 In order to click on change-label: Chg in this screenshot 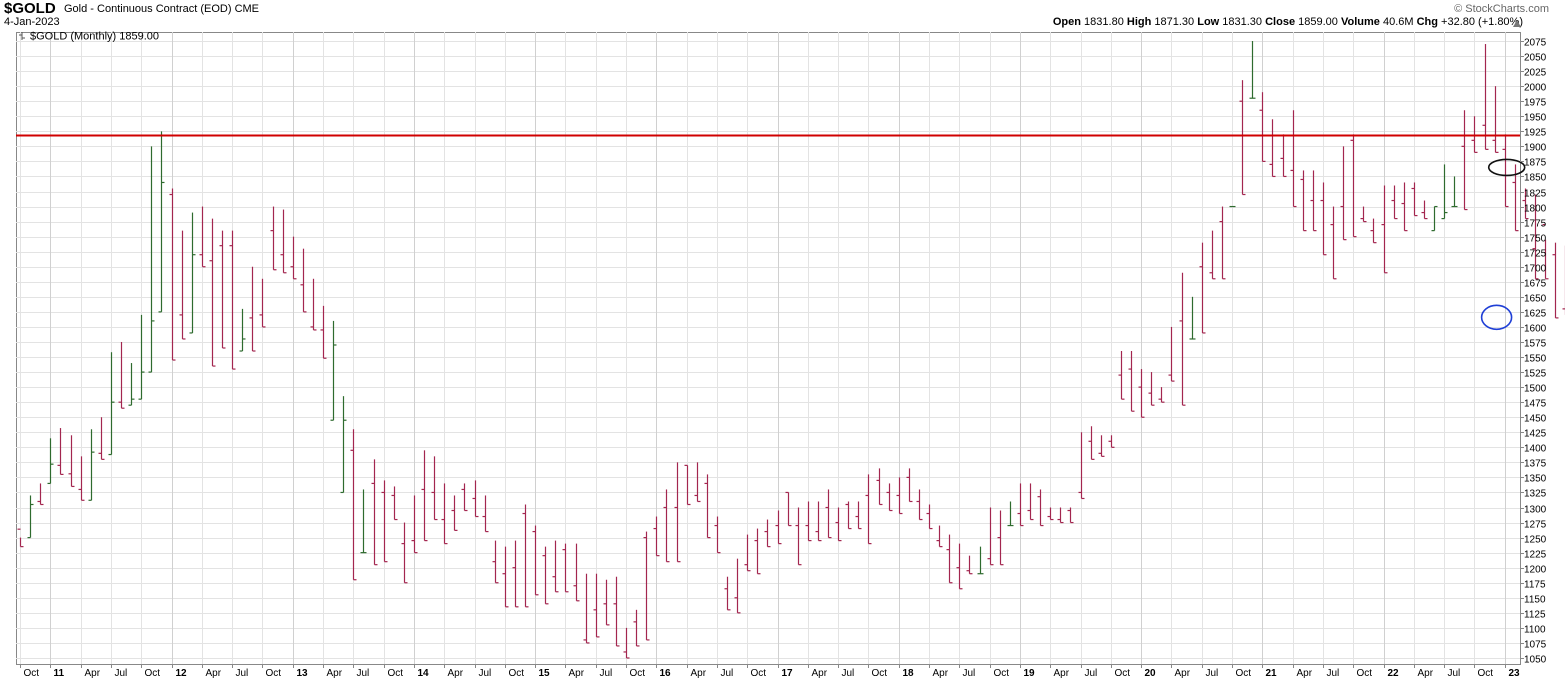, I will do `click(1427, 22)`.